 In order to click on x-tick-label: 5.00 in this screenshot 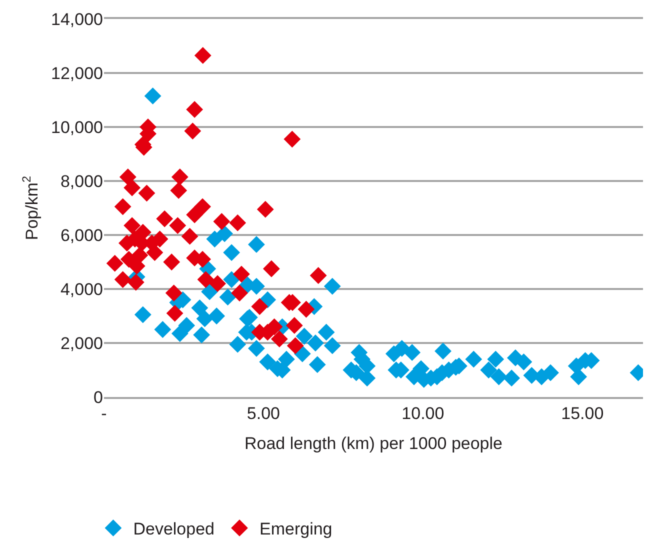, I will do `click(263, 414)`.